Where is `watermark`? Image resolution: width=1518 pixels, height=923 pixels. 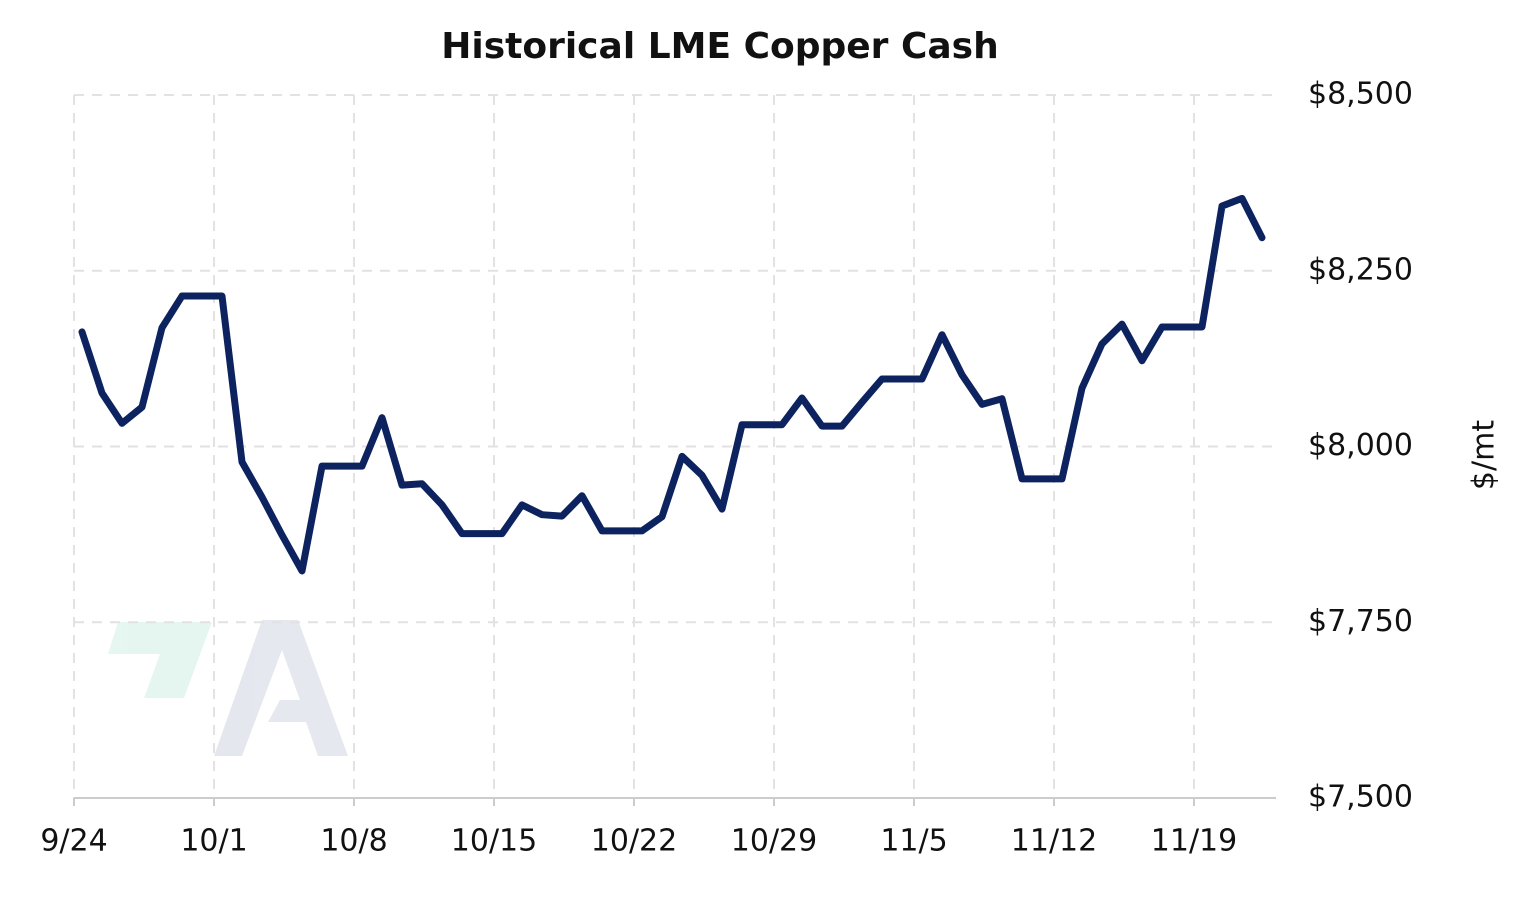
watermark is located at coordinates (228, 688).